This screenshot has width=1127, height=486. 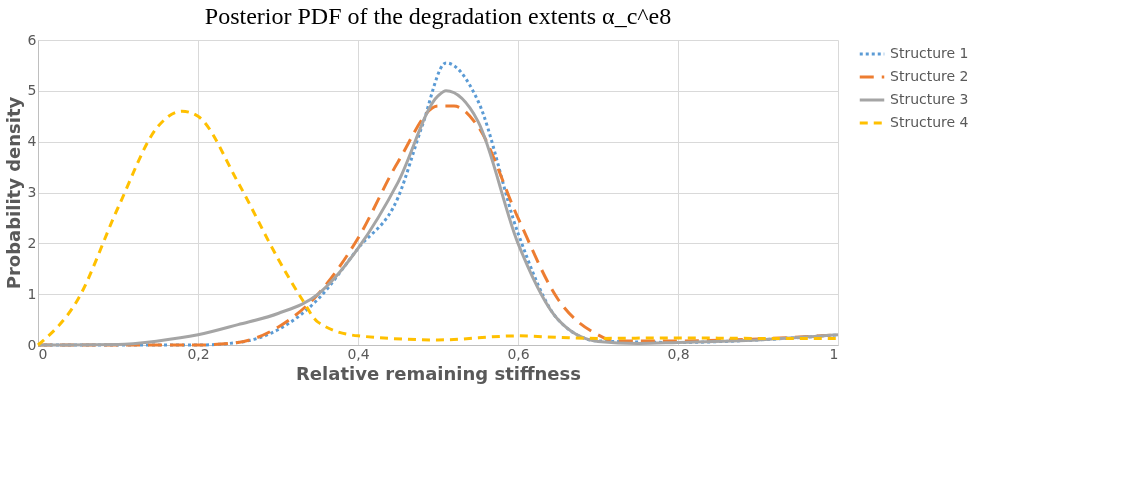 What do you see at coordinates (32, 141) in the screenshot?
I see `y-tick-label: 4` at bounding box center [32, 141].